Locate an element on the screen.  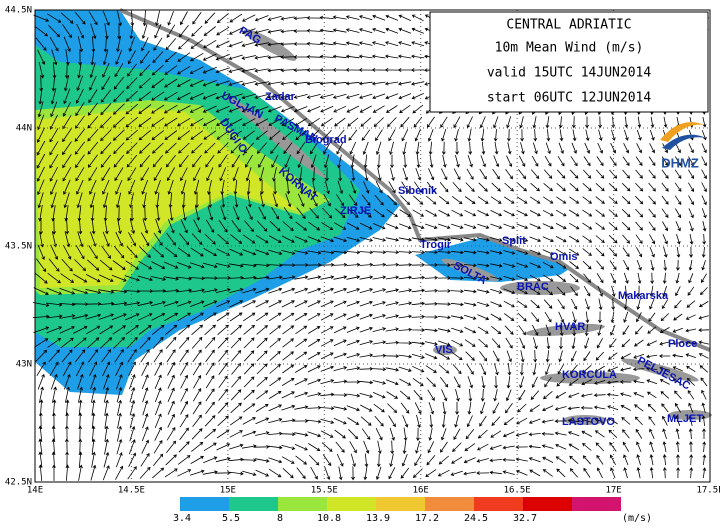
place-label: MLJET is located at coordinates (685, 419).